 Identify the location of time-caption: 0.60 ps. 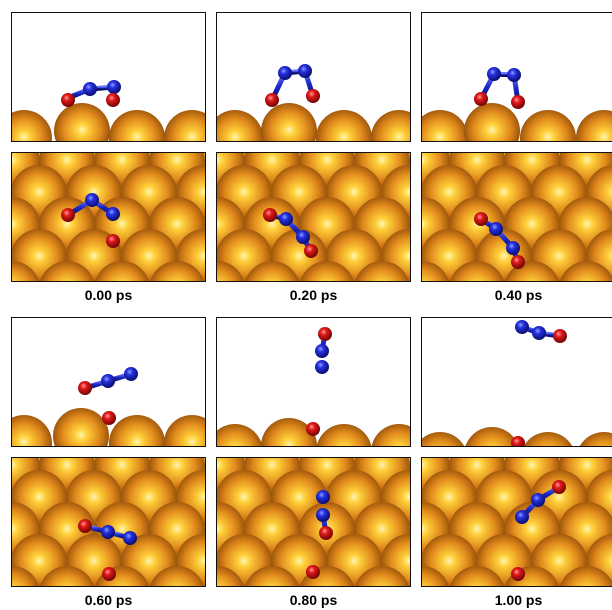
(108, 600).